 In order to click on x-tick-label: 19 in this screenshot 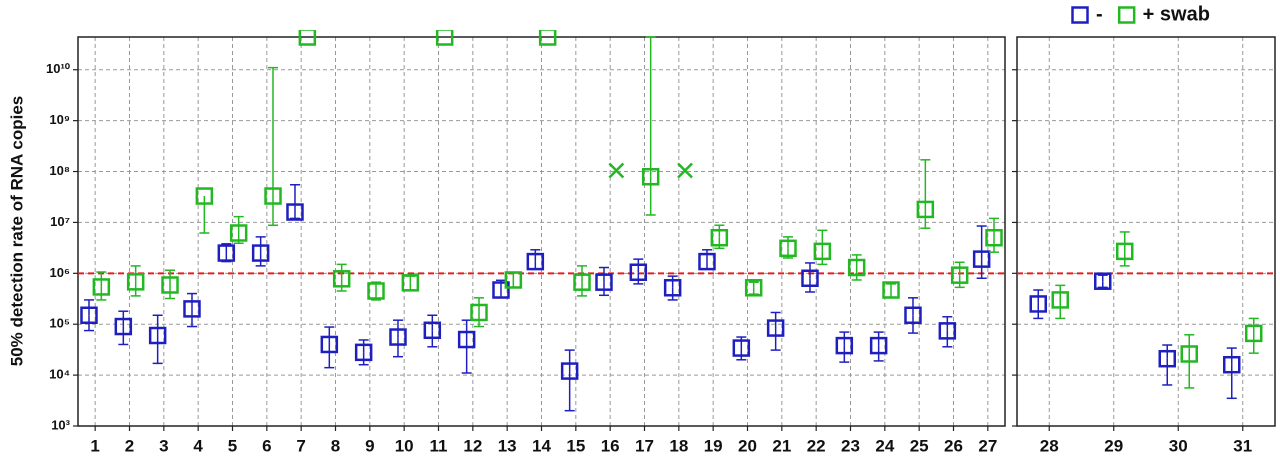, I will do `click(713, 445)`.